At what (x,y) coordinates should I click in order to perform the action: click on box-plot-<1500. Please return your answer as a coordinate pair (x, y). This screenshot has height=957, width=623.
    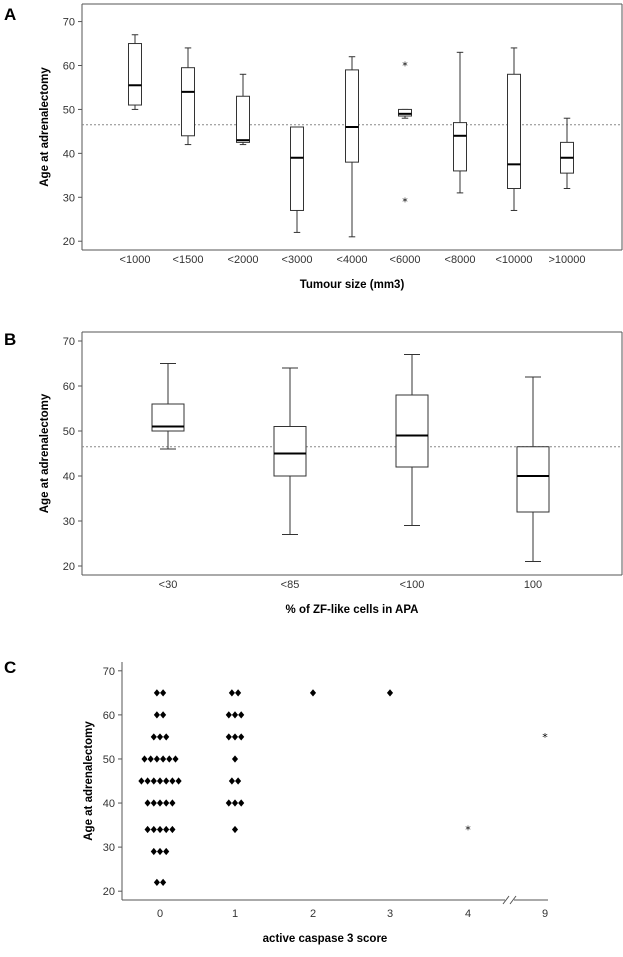
    Looking at the image, I should click on (188, 96).